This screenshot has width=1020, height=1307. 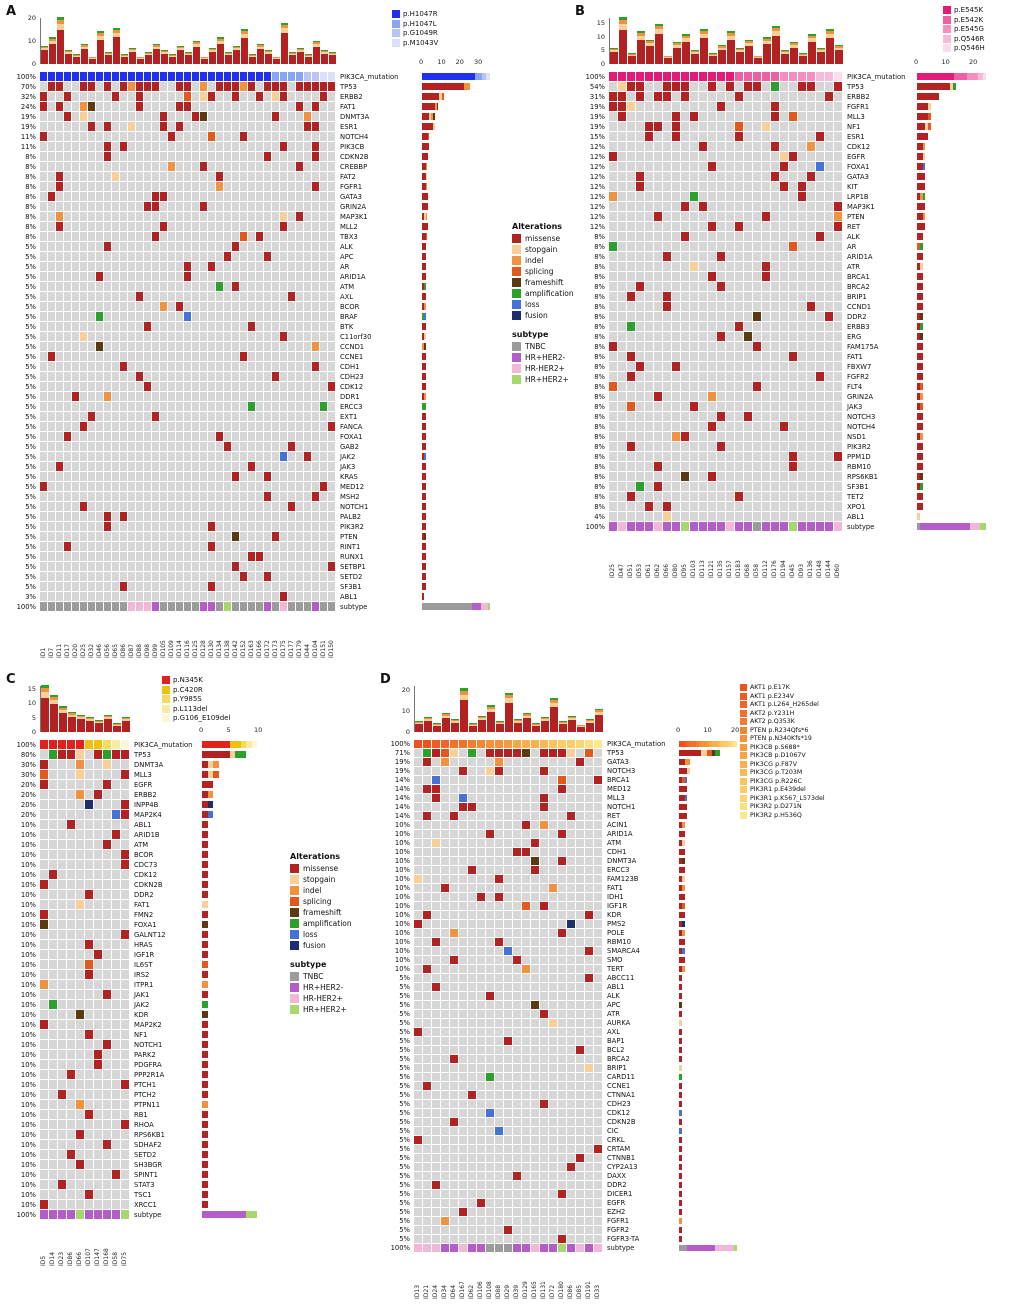 I want to click on row-percent: 12%, so click(x=597, y=216).